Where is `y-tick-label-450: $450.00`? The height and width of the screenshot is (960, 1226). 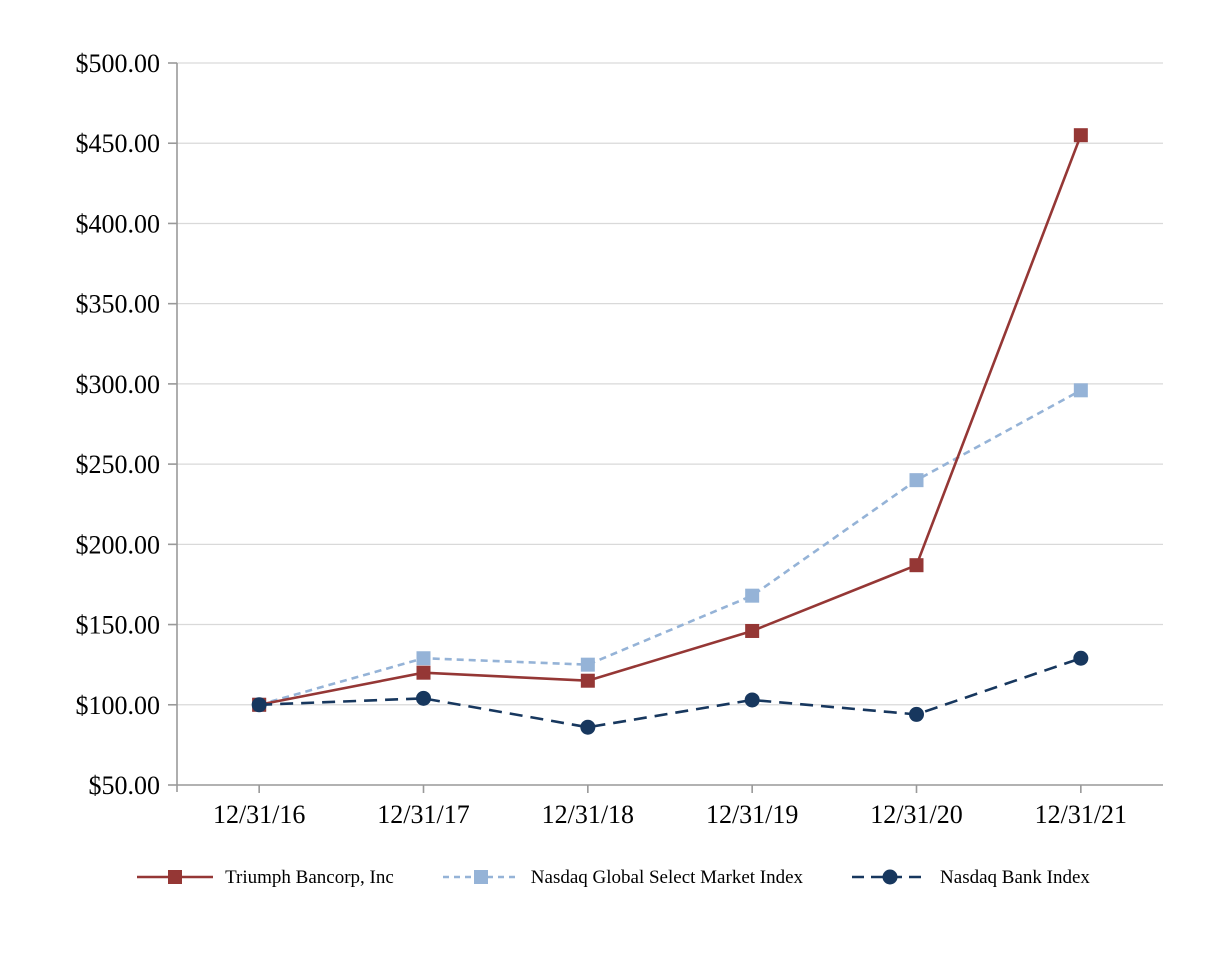 y-tick-label-450: $450.00 is located at coordinates (118, 143).